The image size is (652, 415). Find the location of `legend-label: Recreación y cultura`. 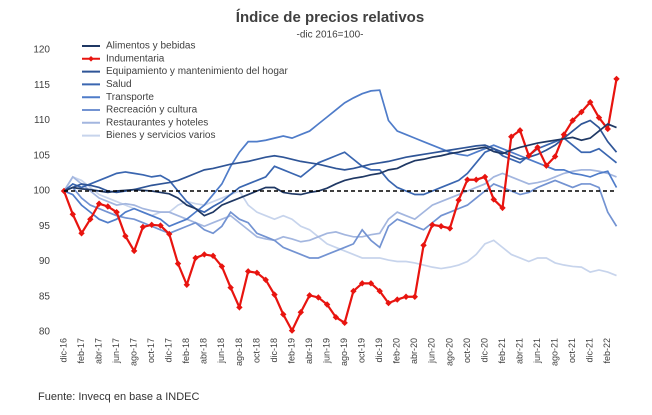

legend-label: Recreación y cultura is located at coordinates (152, 110).